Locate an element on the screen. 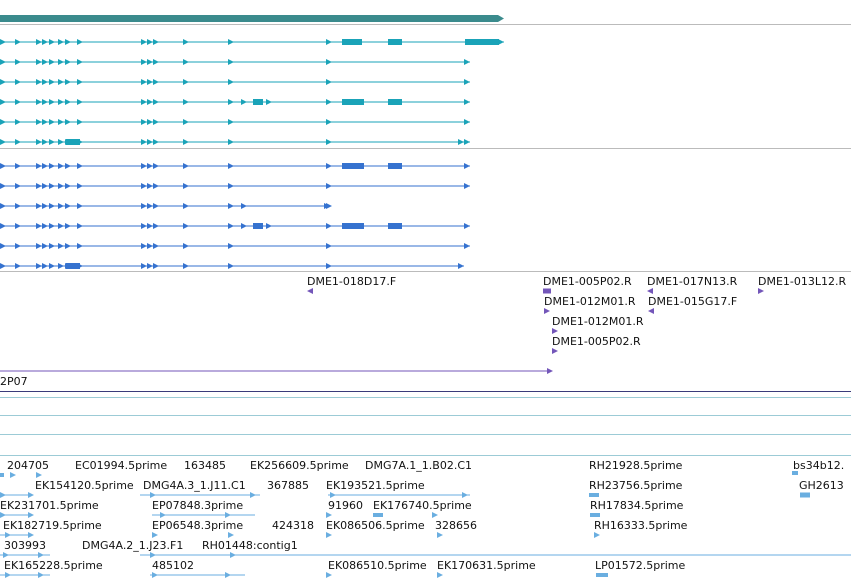  est-label: RH01448:contig1 is located at coordinates (250, 545).